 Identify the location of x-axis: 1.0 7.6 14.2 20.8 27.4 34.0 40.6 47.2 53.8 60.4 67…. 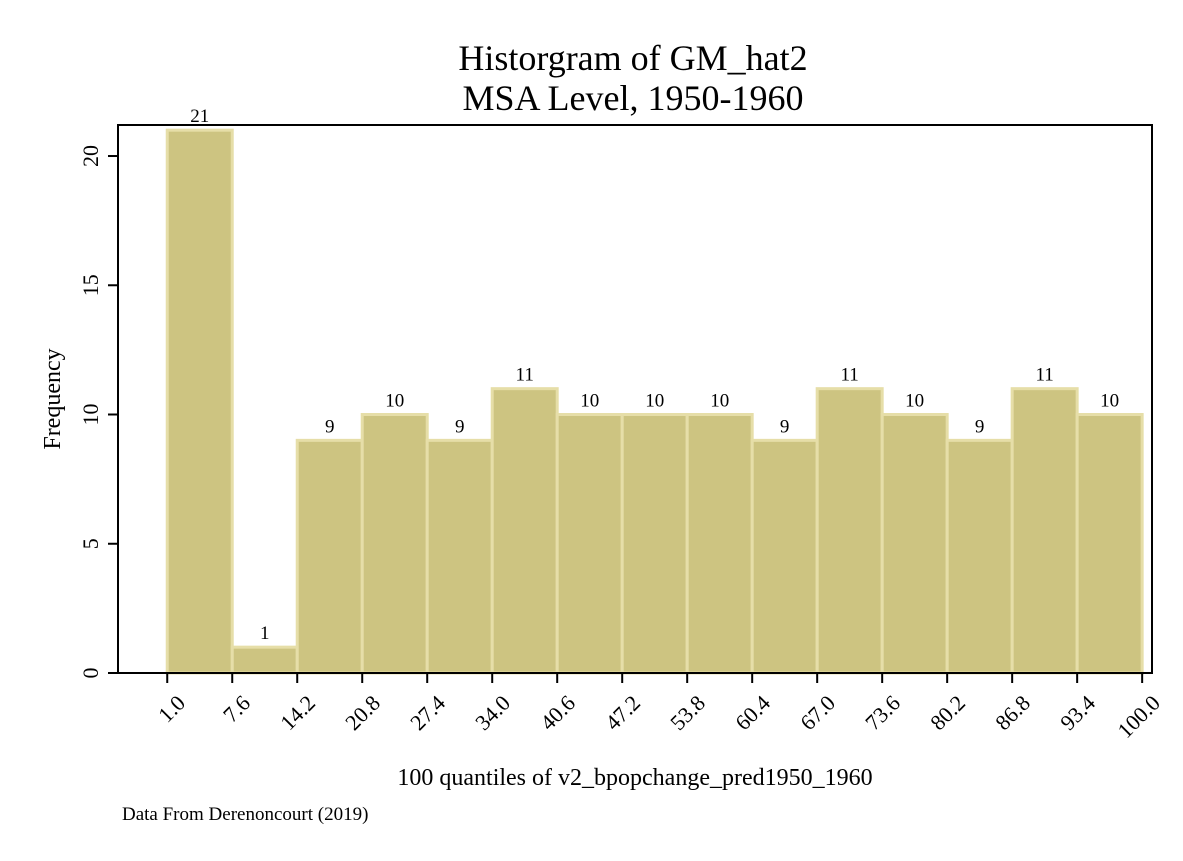
(659, 708).